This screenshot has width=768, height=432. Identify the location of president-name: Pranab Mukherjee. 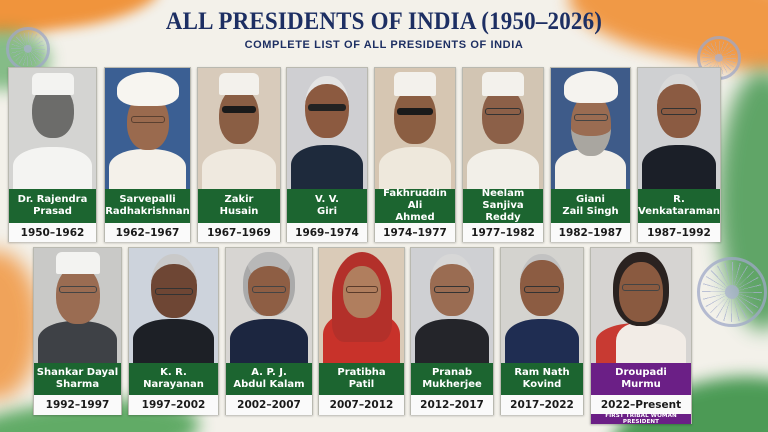
(452, 379).